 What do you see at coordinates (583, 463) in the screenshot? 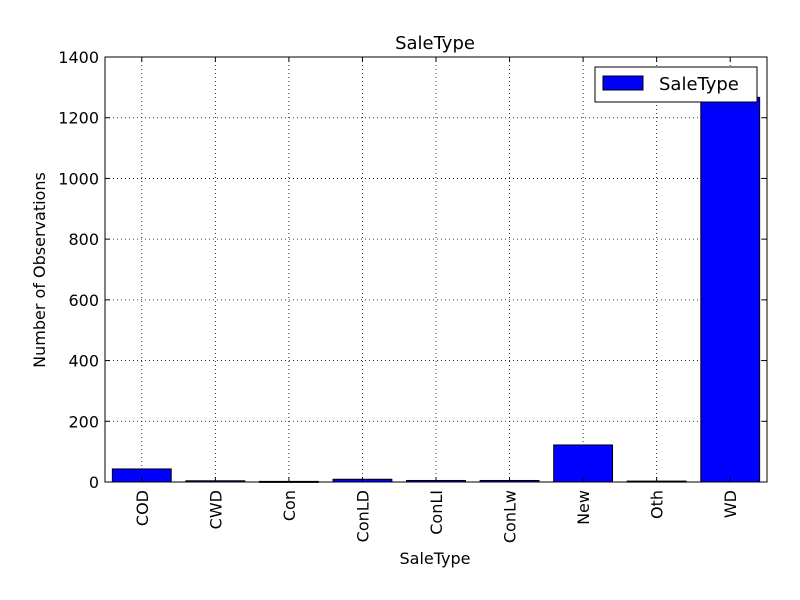
I see `bar-New` at bounding box center [583, 463].